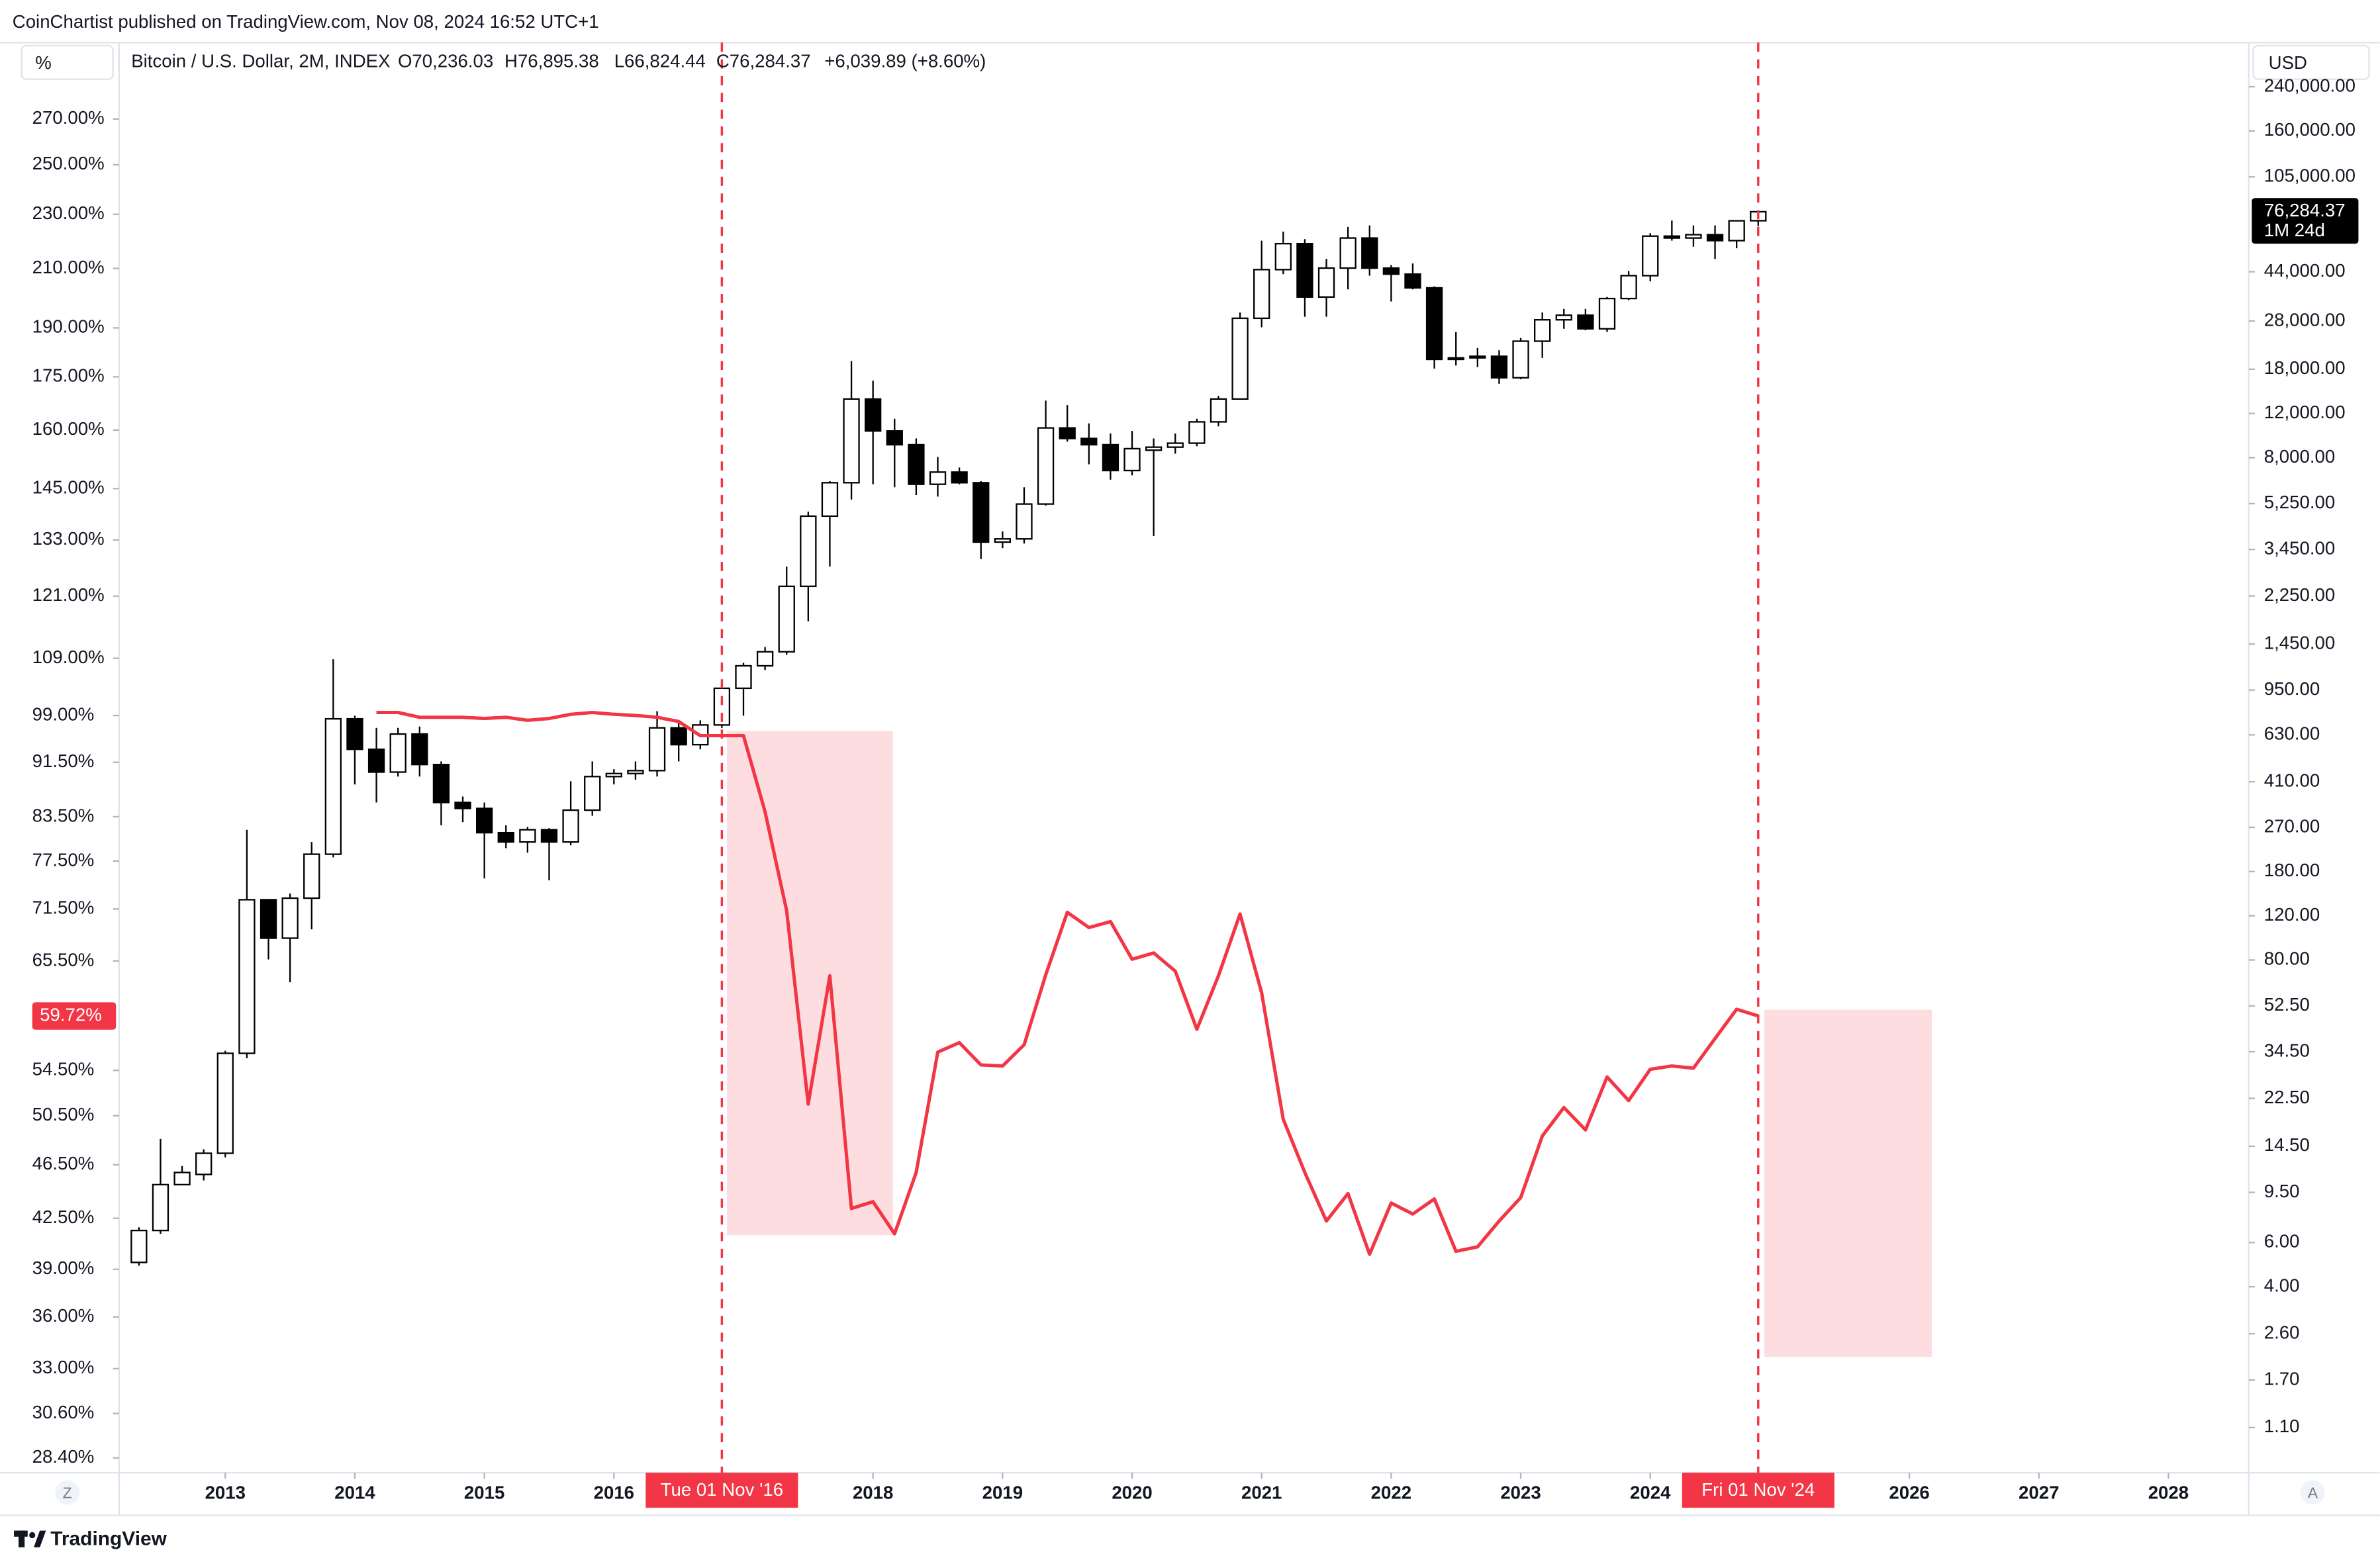 The height and width of the screenshot is (1558, 2380). I want to click on x-tick-label: 2019, so click(1002, 1493).